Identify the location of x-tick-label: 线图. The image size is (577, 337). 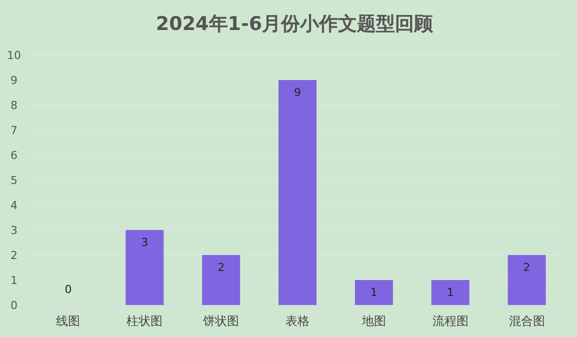
(68, 321).